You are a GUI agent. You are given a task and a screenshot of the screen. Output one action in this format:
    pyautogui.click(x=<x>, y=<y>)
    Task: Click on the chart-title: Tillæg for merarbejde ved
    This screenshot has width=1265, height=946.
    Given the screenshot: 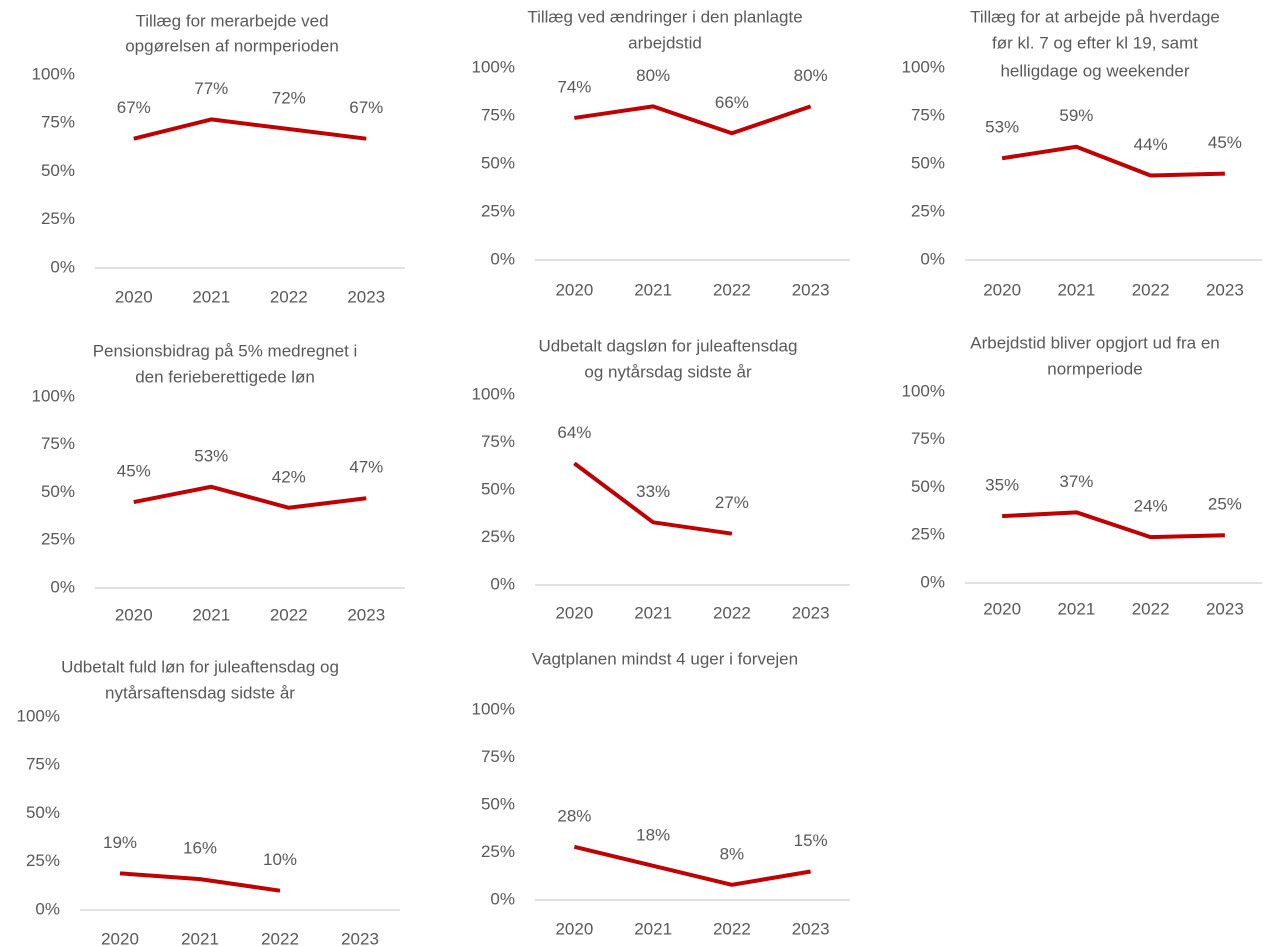 What is the action you would take?
    pyautogui.click(x=231, y=20)
    